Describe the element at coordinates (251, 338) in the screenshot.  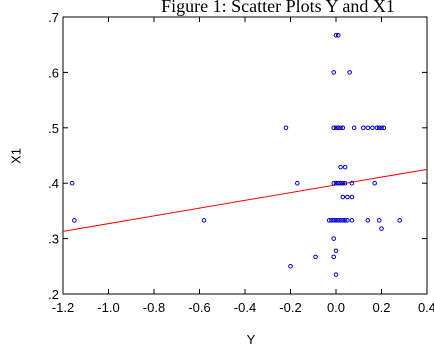
I see `x-axis-label: Y` at that location.